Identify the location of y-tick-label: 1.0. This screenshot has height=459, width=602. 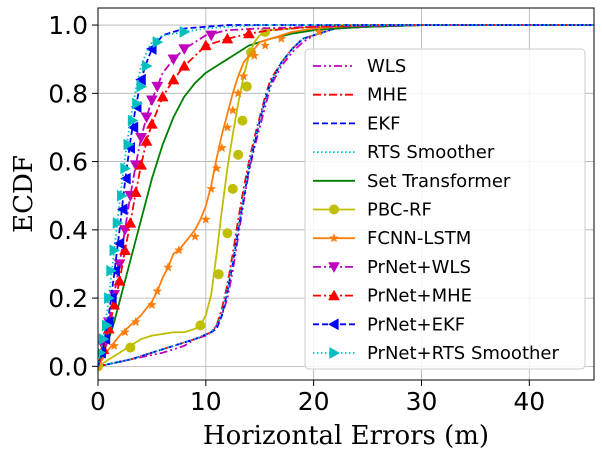
(68, 25).